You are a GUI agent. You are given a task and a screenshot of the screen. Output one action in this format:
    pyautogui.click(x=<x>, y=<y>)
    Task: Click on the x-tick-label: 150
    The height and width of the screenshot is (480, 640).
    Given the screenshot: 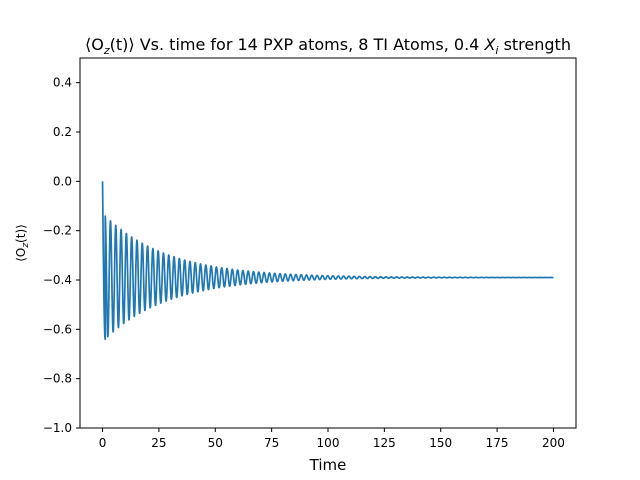 What is the action you would take?
    pyautogui.click(x=440, y=443)
    